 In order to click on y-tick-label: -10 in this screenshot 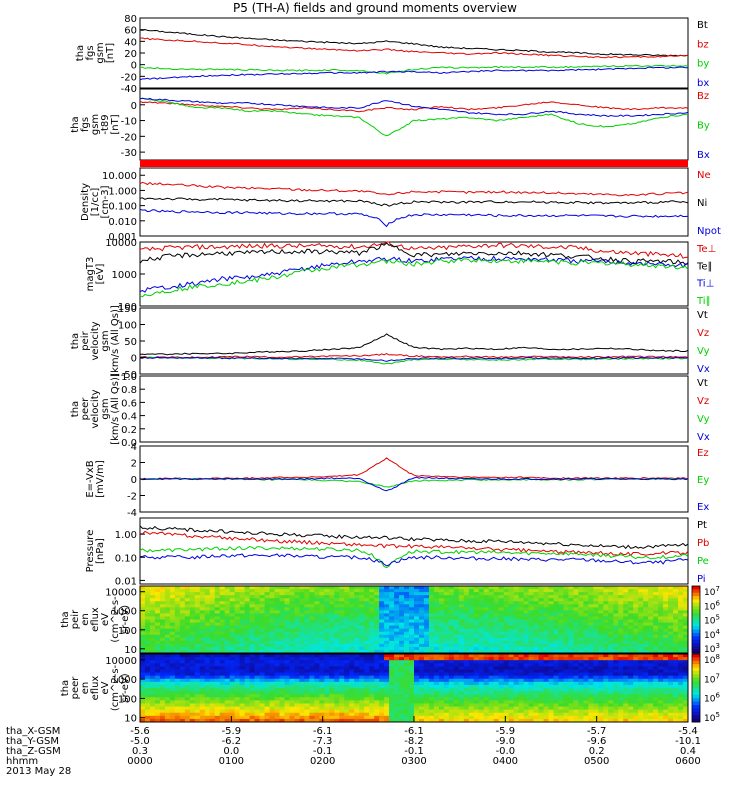, I will do `click(129, 122)`.